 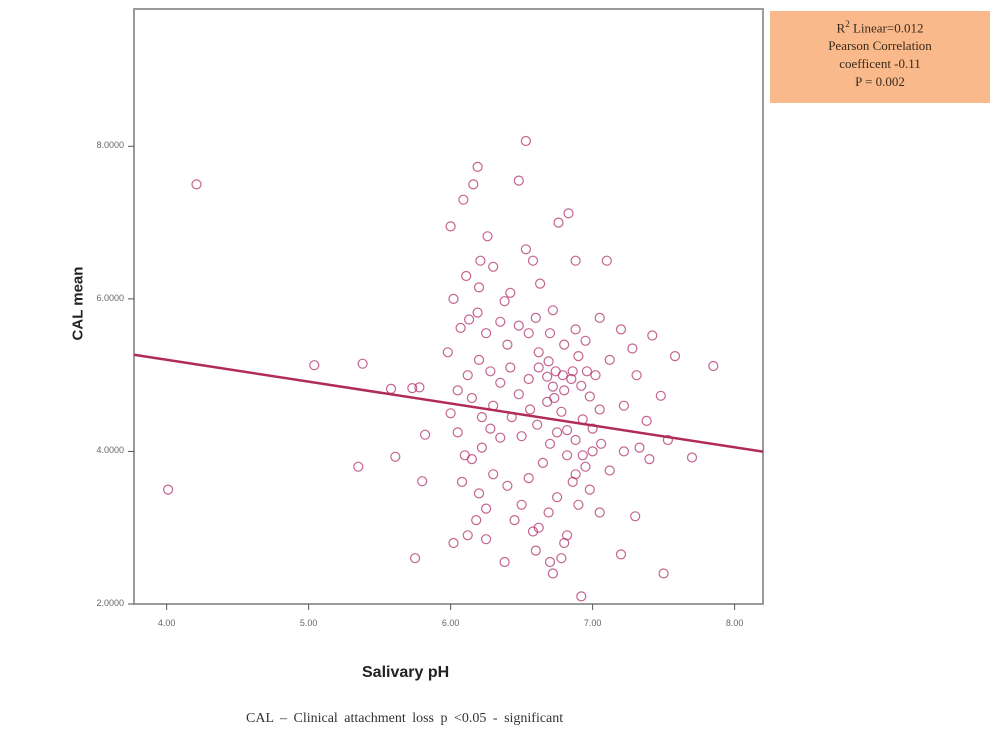 I want to click on x-axis-ticks, so click(x=451, y=607).